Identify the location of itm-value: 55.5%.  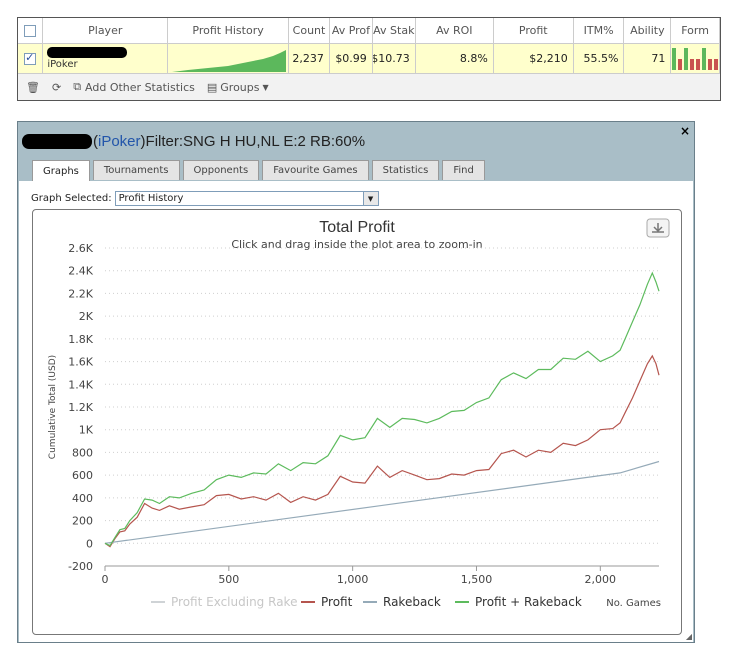
(599, 58).